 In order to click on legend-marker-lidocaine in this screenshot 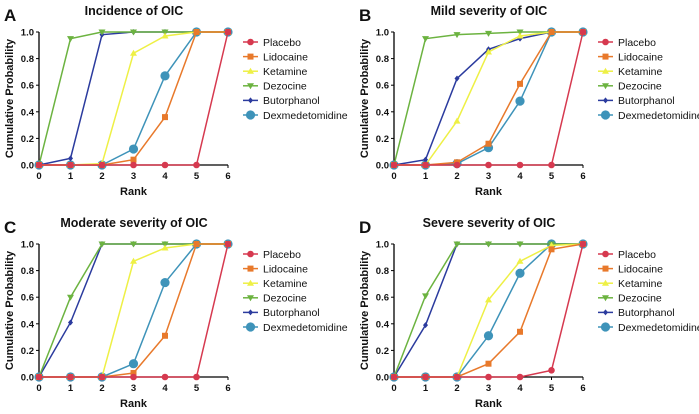, I will do `click(605, 268)`.